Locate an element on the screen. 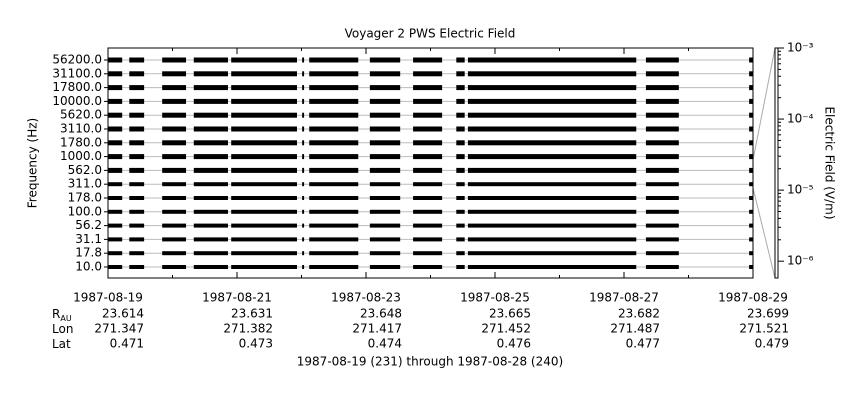  x-tick-label: 1987-08-21 is located at coordinates (237, 298).